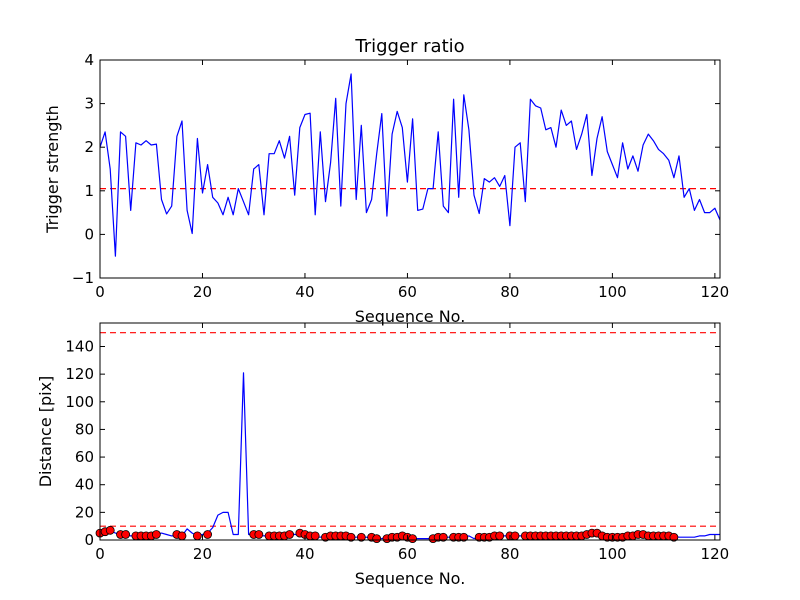  What do you see at coordinates (79, 402) in the screenshot?
I see `y-tick-label: 100` at bounding box center [79, 402].